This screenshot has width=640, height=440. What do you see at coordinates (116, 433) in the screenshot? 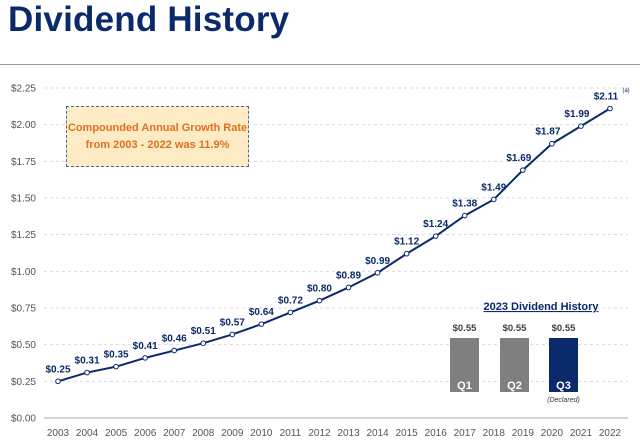
I see `x-tick-label: 2005` at bounding box center [116, 433].